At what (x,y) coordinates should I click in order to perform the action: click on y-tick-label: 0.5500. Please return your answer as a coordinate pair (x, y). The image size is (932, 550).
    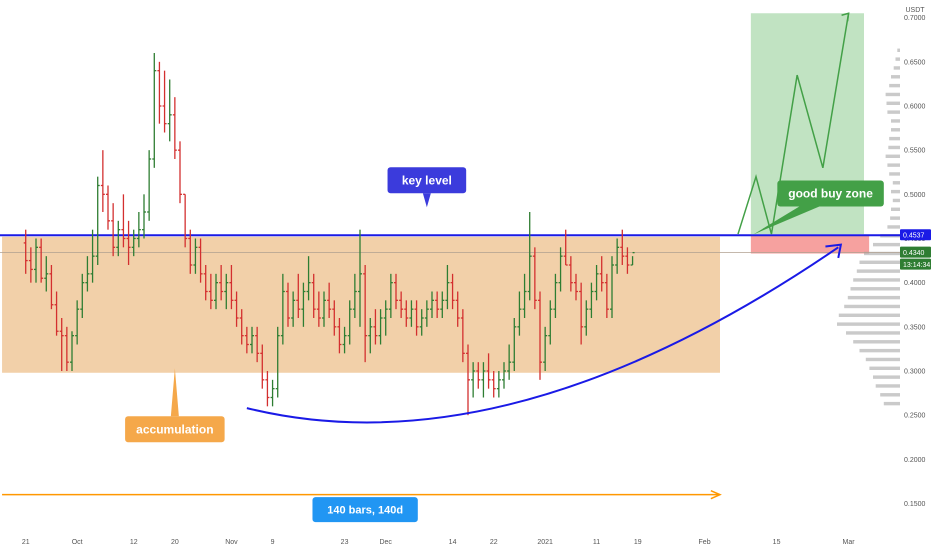
    Looking at the image, I should click on (915, 151).